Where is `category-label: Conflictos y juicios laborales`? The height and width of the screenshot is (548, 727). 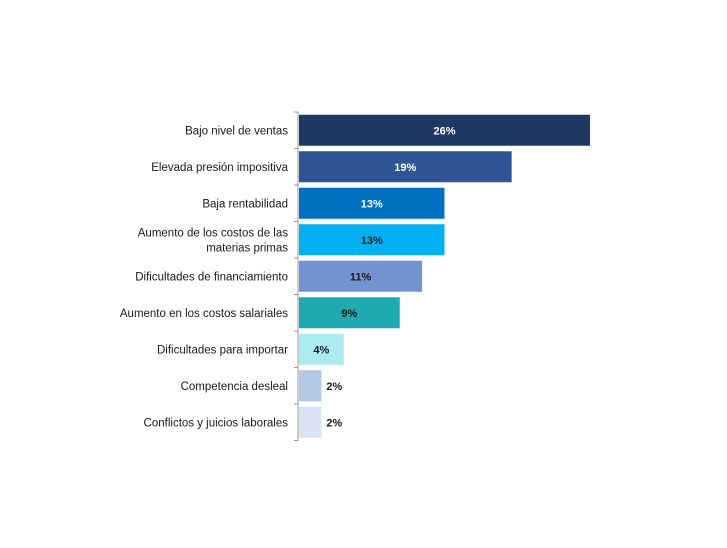
category-label: Conflictos y juicios laborales is located at coordinates (216, 423).